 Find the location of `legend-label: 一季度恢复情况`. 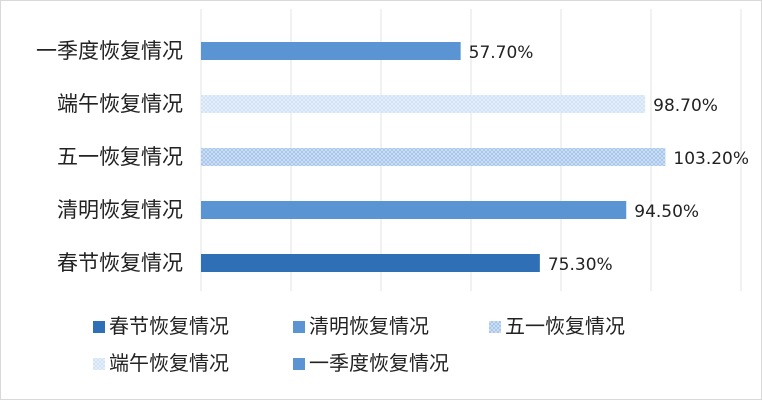

legend-label: 一季度恢复情况 is located at coordinates (379, 363).